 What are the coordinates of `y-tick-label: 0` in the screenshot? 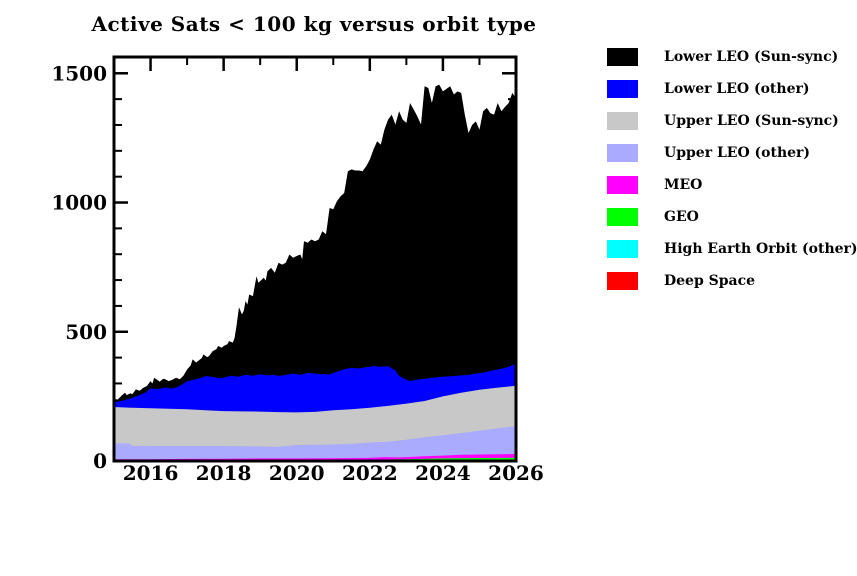 It's located at (100, 461).